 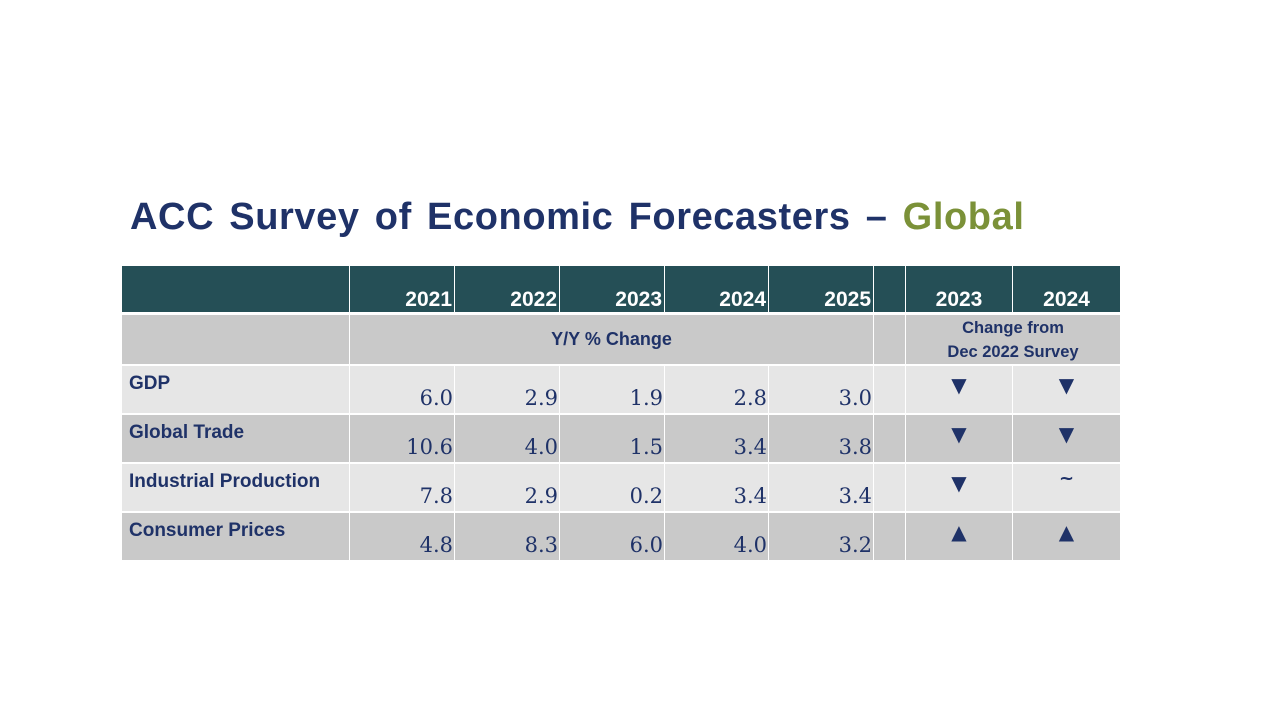 What do you see at coordinates (235, 439) in the screenshot?
I see `row-label: Global Trade` at bounding box center [235, 439].